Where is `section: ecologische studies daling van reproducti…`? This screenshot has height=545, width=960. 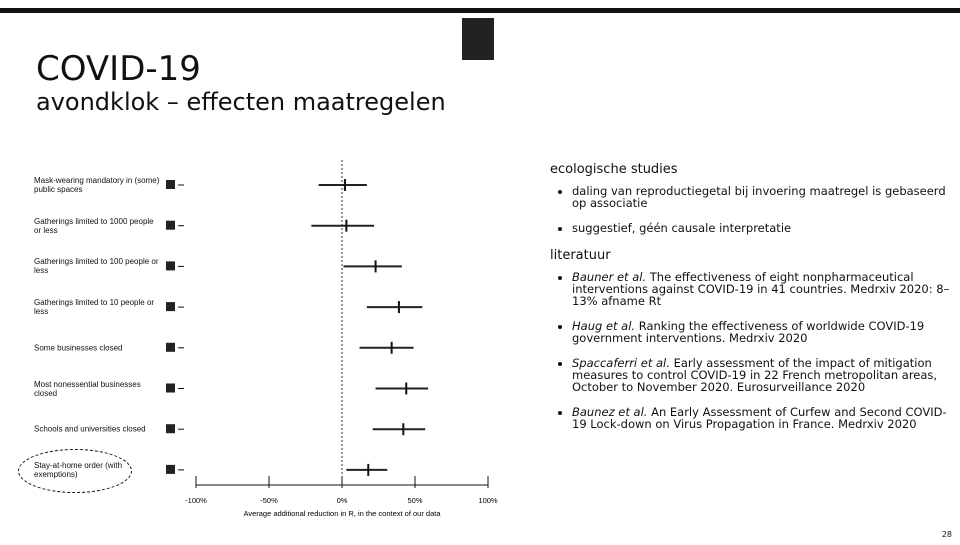
section: ecologische studies daling van reproducti… is located at coordinates (750, 198).